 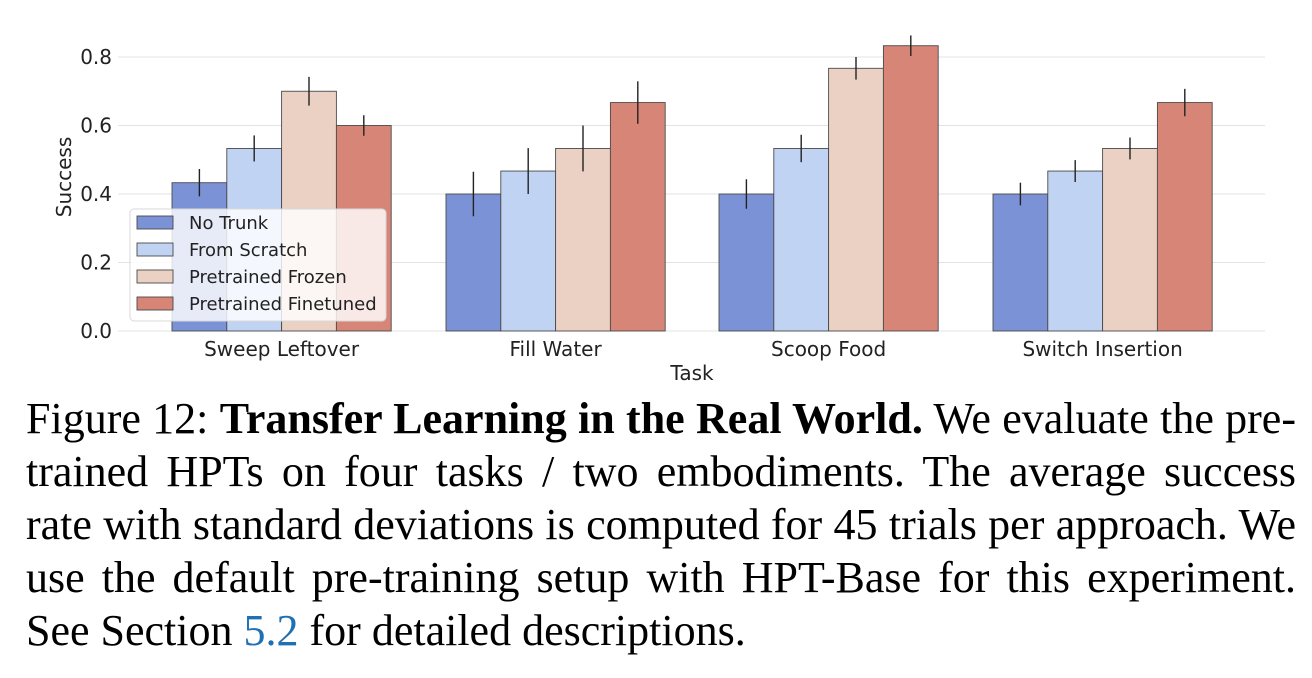 What do you see at coordinates (96, 263) in the screenshot?
I see `y-tick-label: 0.2` at bounding box center [96, 263].